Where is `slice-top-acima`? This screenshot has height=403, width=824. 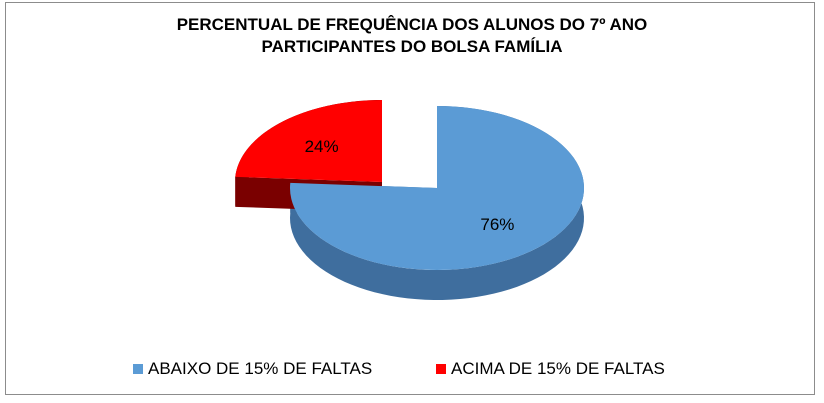 slice-top-acima is located at coordinates (308, 141).